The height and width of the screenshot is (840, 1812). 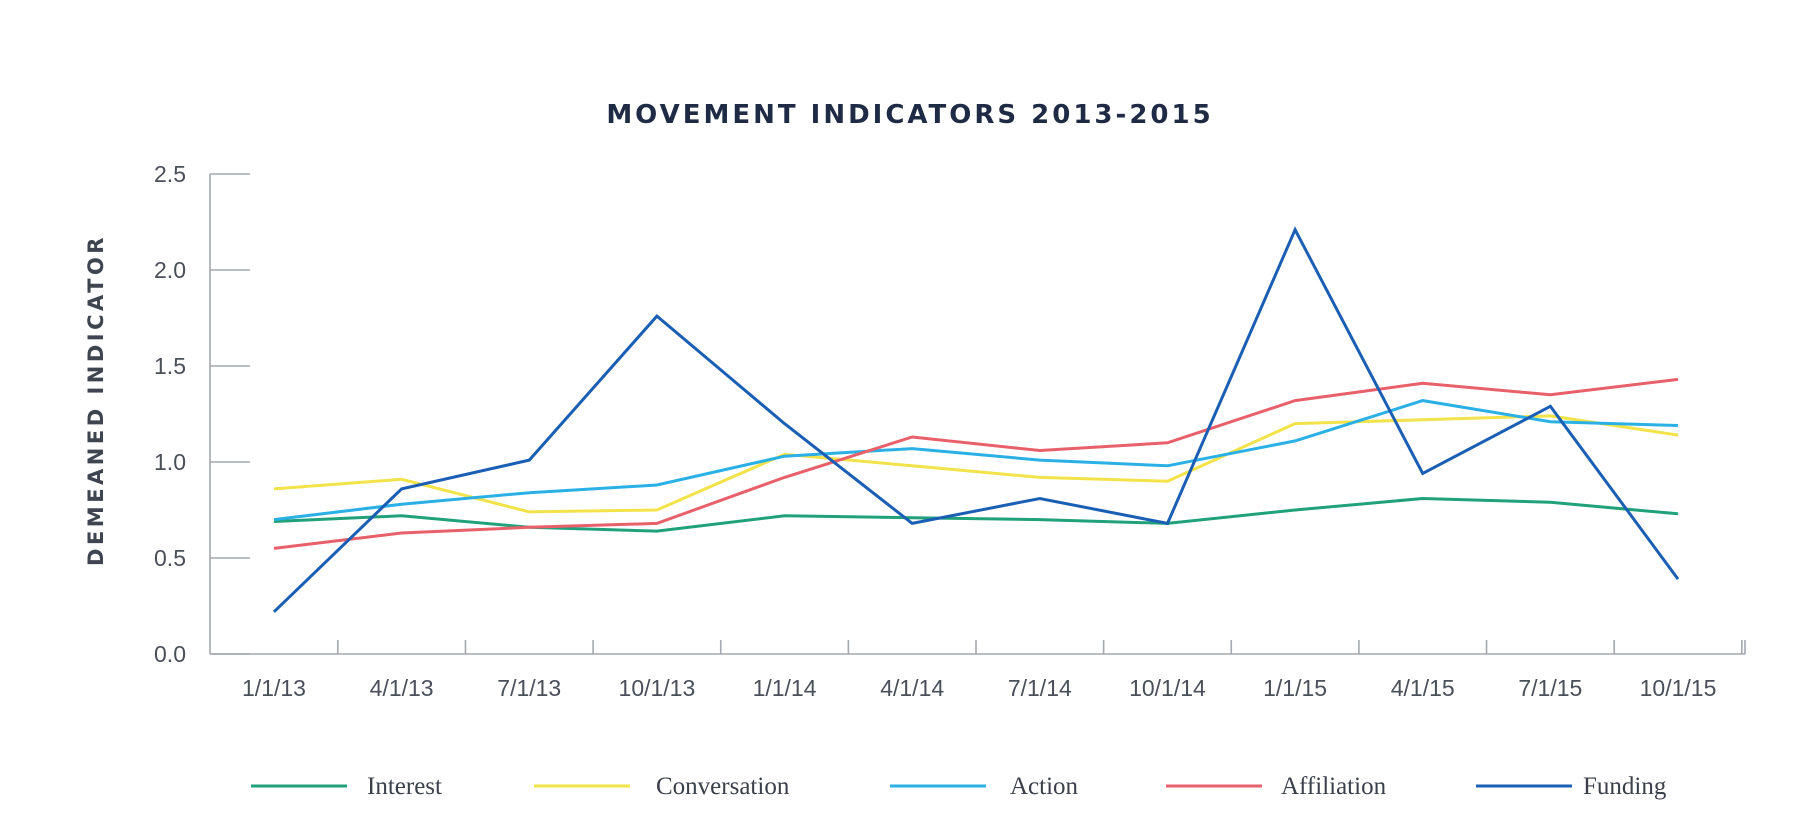 I want to click on legend-item-action: Action, so click(x=984, y=786).